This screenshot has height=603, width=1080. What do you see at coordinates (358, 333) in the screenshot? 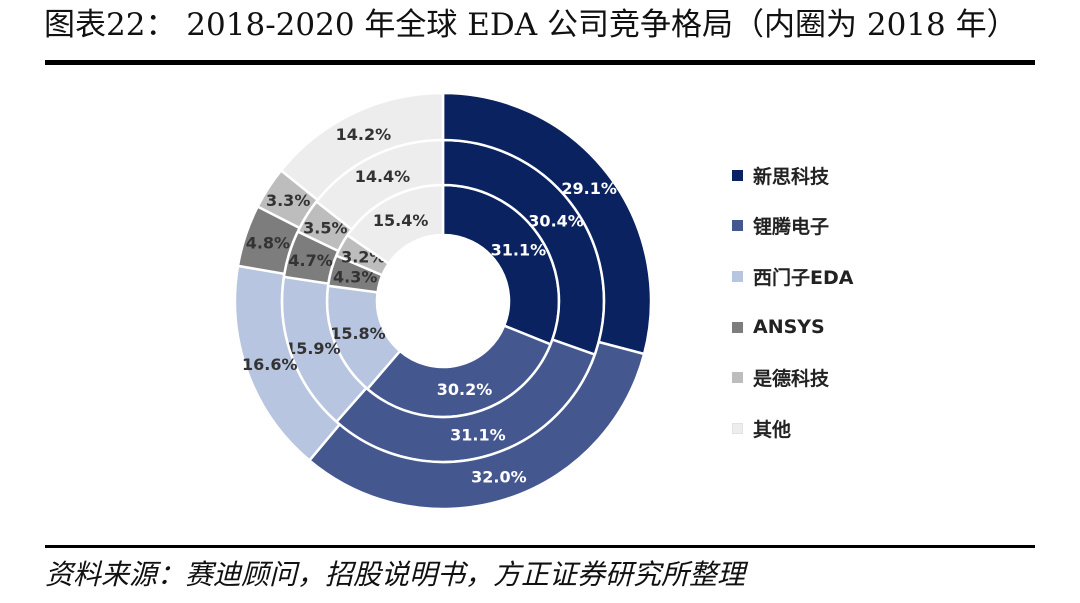
I see `data-label-inner-2: 15.8%` at bounding box center [358, 333].